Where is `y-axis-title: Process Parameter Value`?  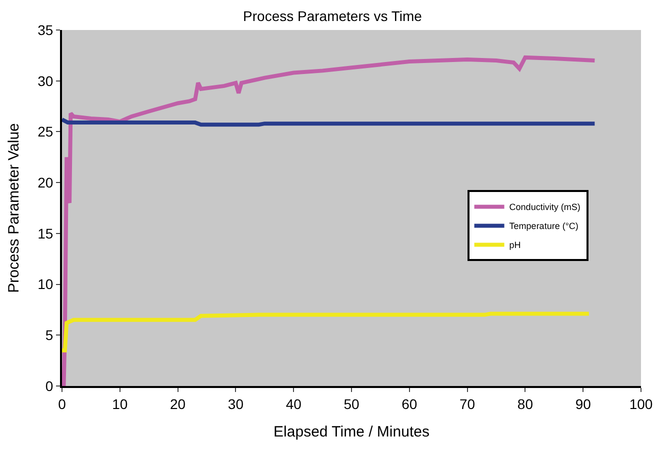
y-axis-title: Process Parameter Value is located at coordinates (13, 208).